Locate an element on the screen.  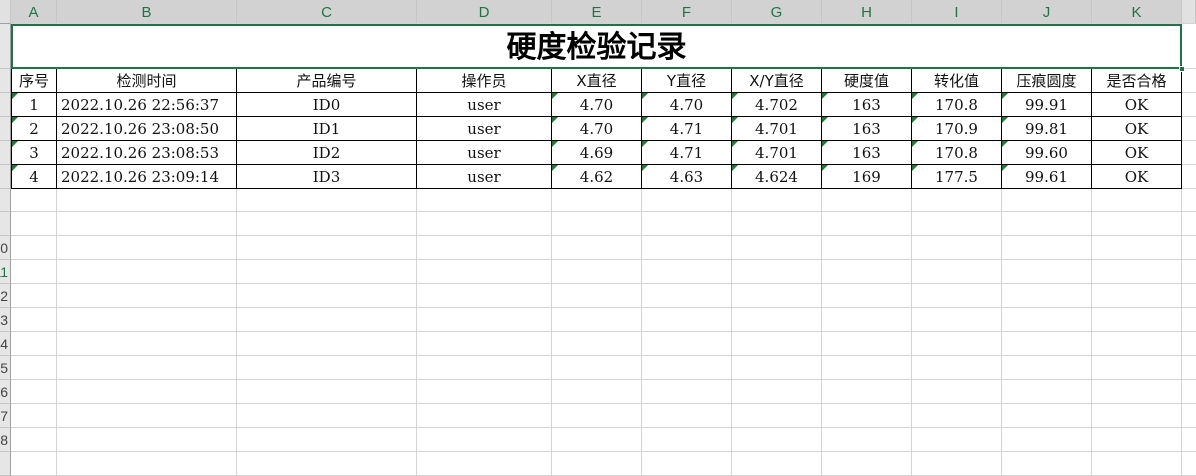
header-cell: Y直径 is located at coordinates (687, 81).